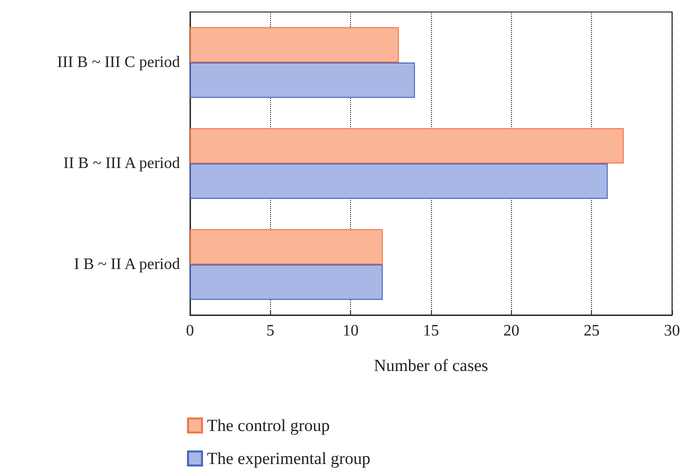 The height and width of the screenshot is (473, 684). I want to click on y-tick-label: I B ~ II A period, so click(127, 264).